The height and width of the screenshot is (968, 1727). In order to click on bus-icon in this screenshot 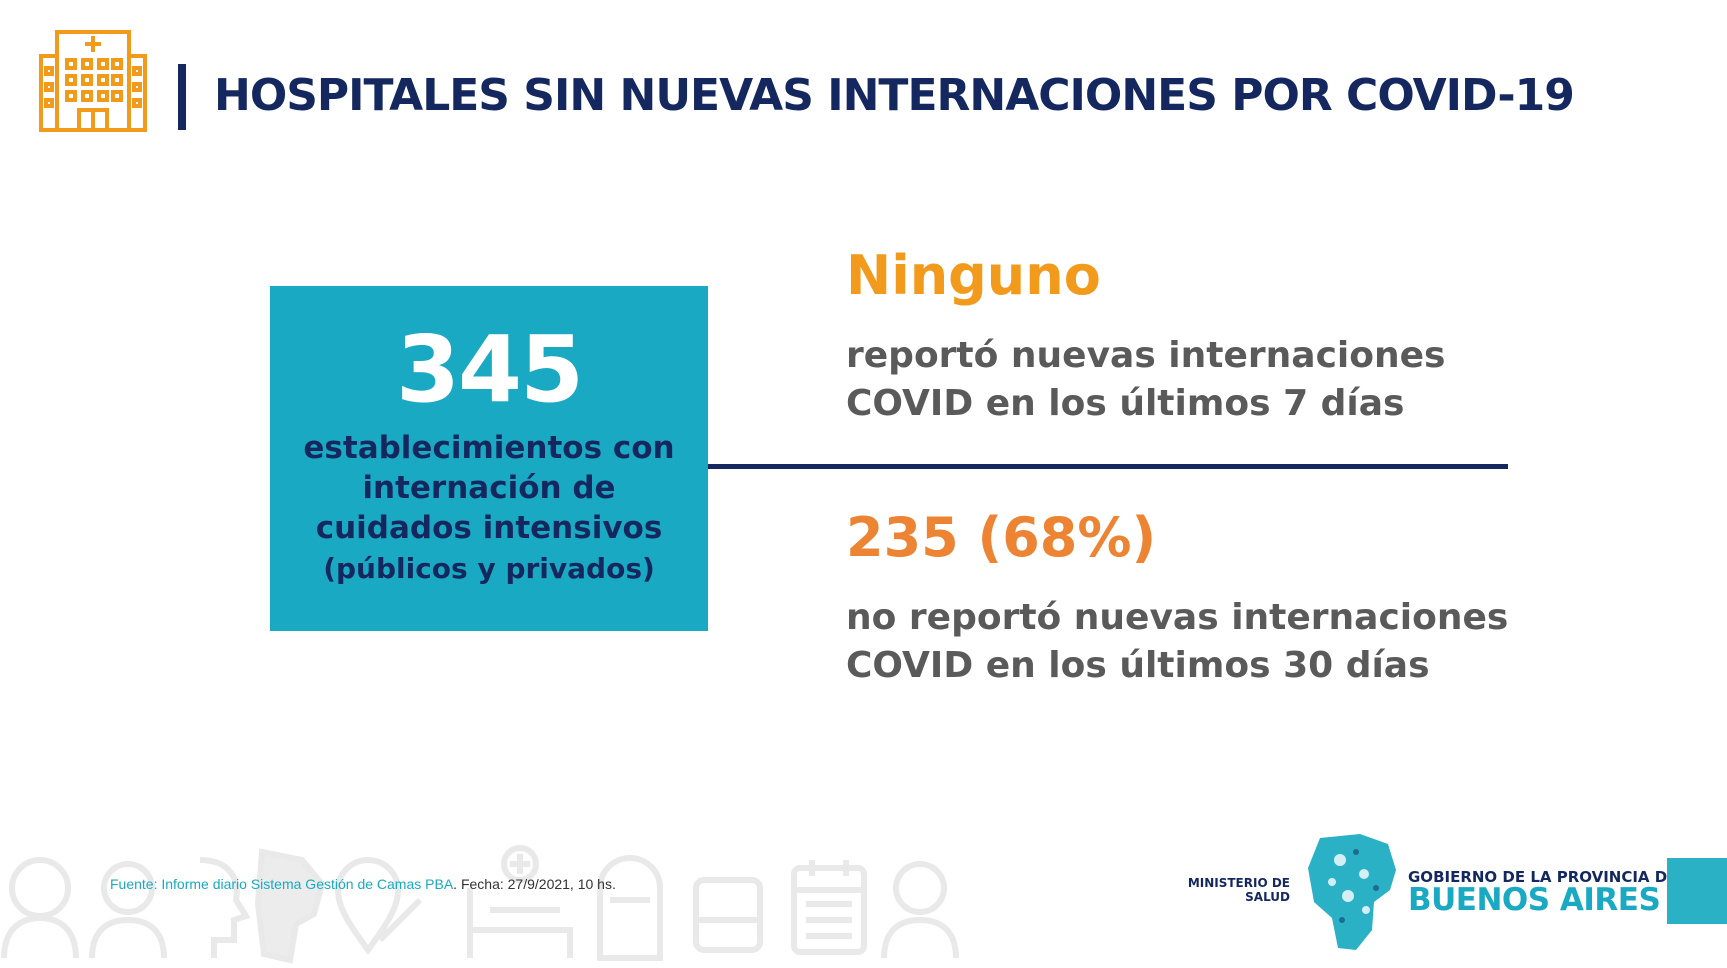, I will do `click(728, 915)`.